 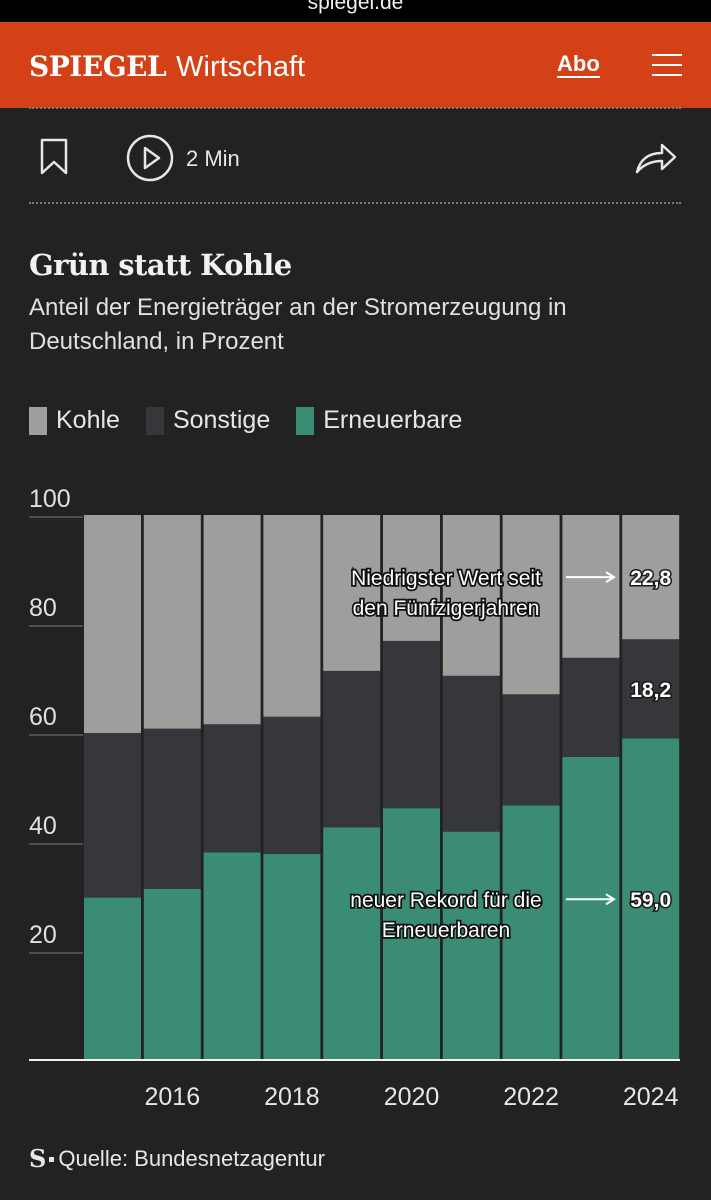 I want to click on bar-erneuerbare-2021, so click(x=471, y=945).